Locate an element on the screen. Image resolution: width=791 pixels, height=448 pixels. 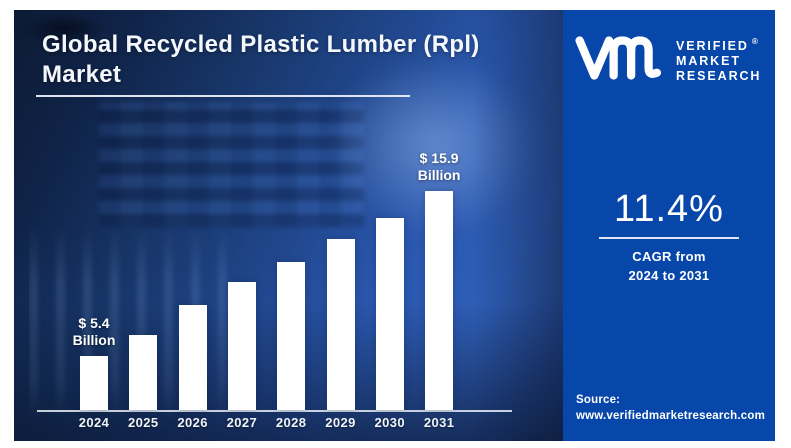
vmr-logo: VERIFIED ® MARKET RESEARCH is located at coordinates (668, 58).